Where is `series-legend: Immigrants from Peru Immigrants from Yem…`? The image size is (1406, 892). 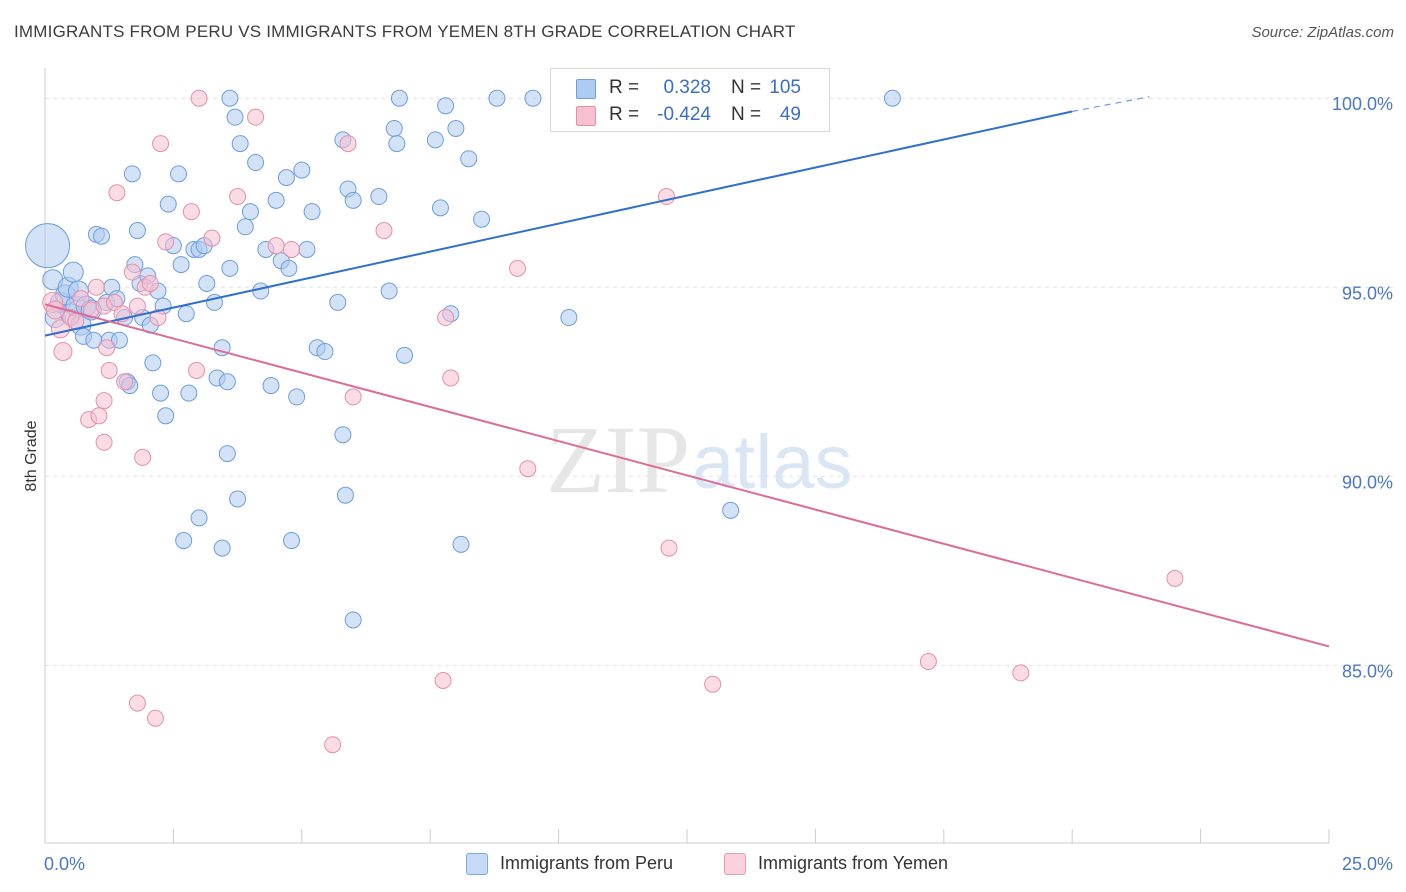 series-legend: Immigrants from Peru Immigrants from Yem… is located at coordinates (703, 864).